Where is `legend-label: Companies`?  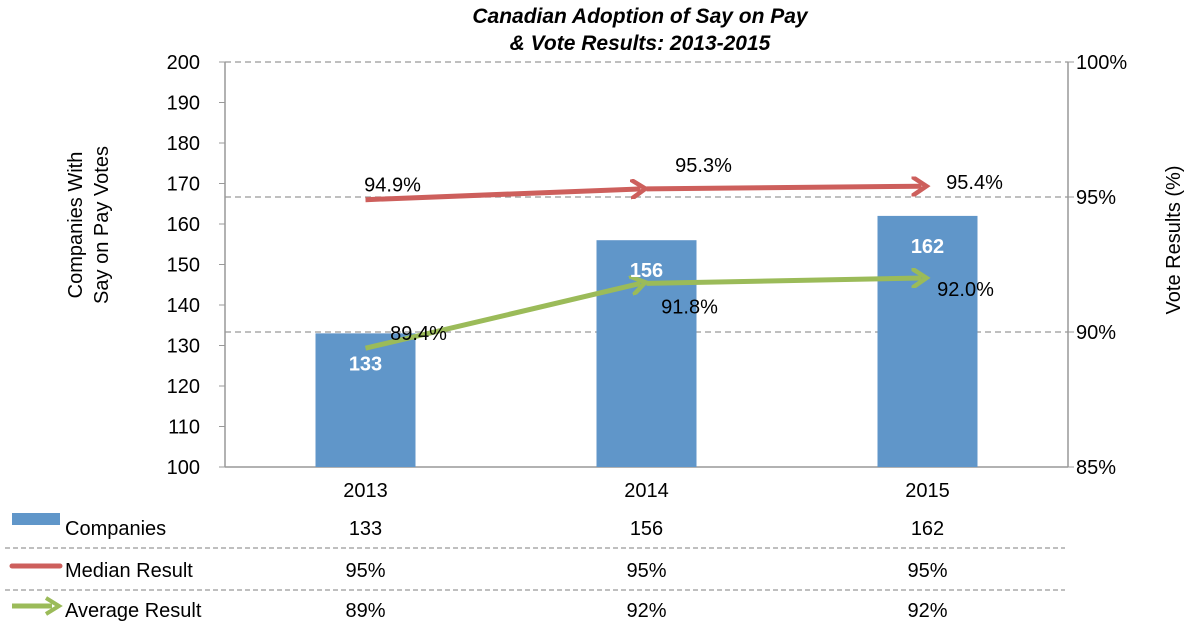
legend-label: Companies is located at coordinates (115, 529).